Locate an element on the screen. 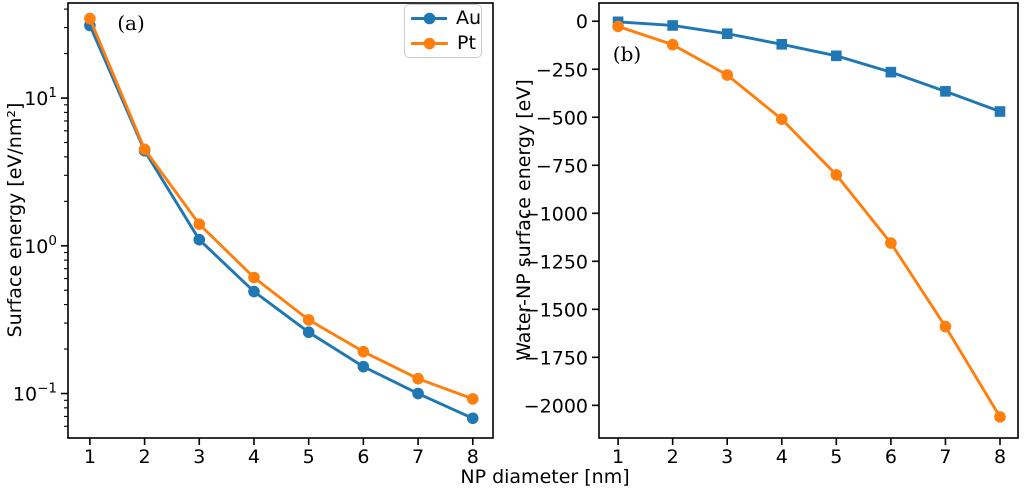 This screenshot has width=1024, height=496. y-tick-label: −1000 is located at coordinates (556, 214).